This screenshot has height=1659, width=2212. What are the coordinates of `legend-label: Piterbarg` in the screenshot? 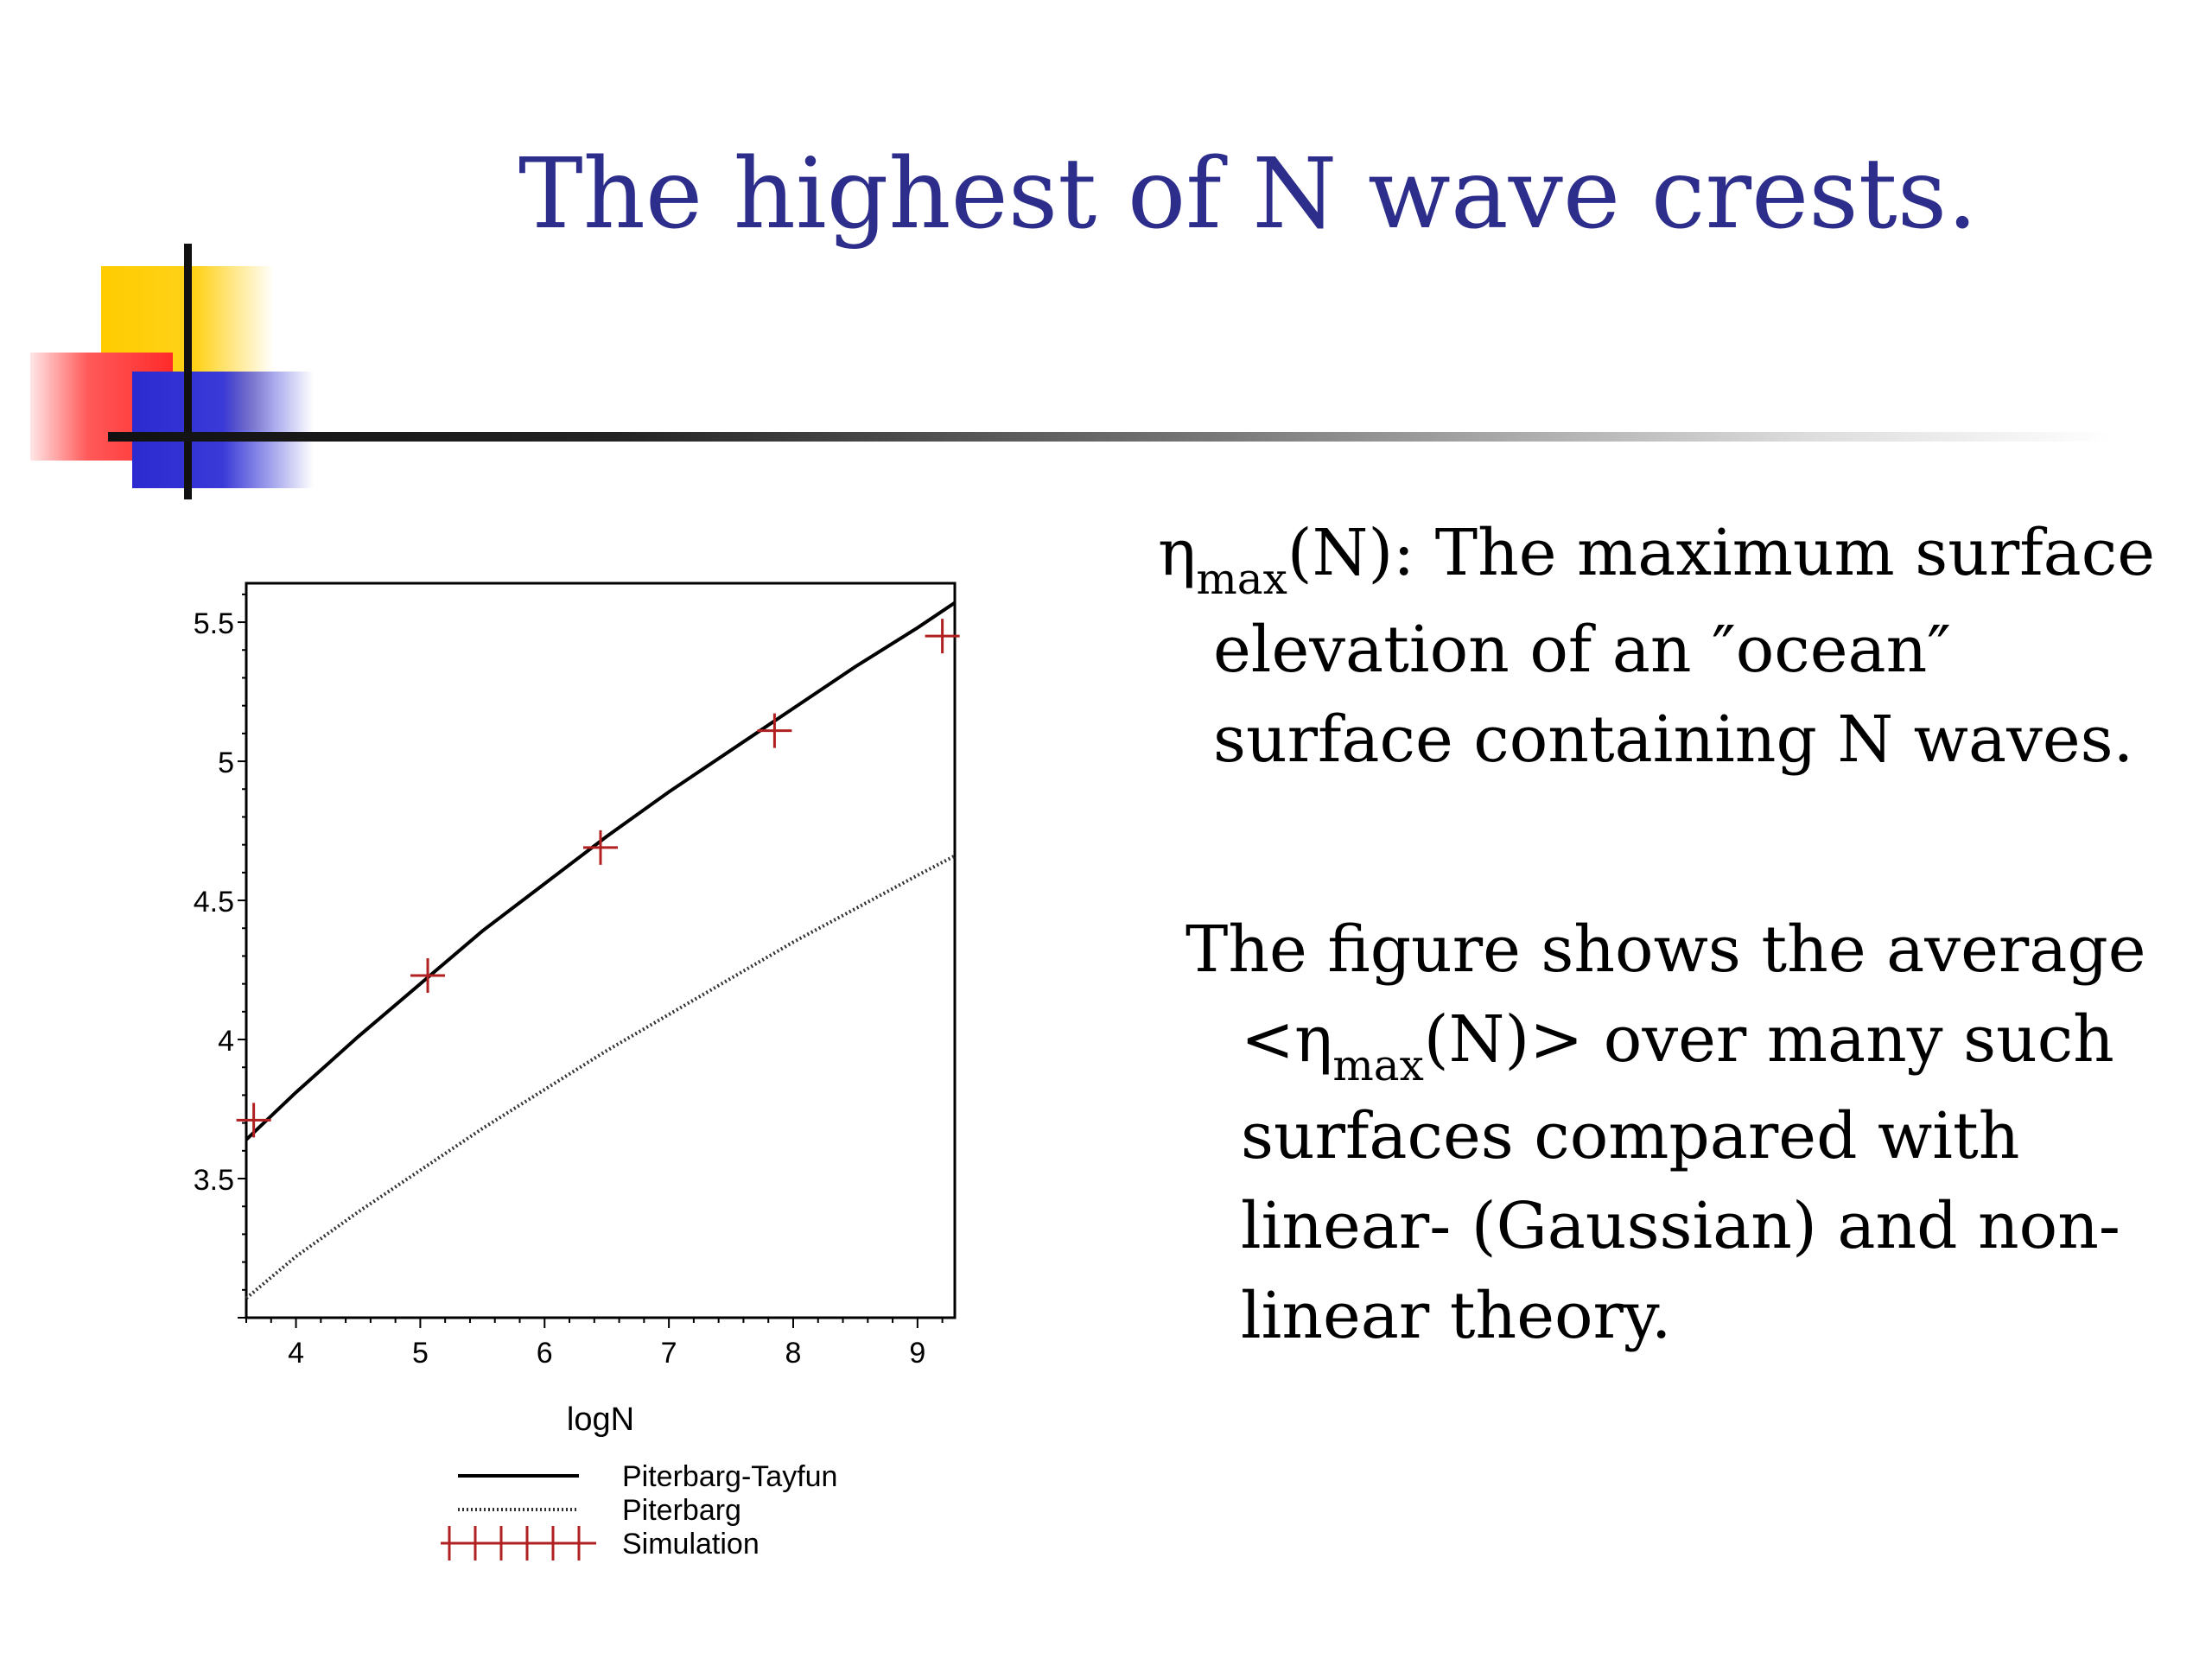 It's located at (681, 1510).